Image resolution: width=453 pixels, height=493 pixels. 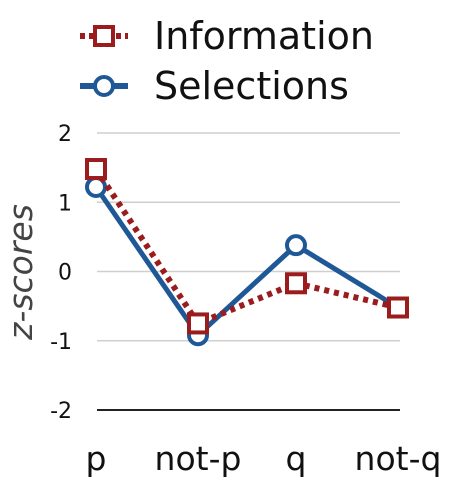 I want to click on legend-item-information: Information, so click(x=227, y=36).